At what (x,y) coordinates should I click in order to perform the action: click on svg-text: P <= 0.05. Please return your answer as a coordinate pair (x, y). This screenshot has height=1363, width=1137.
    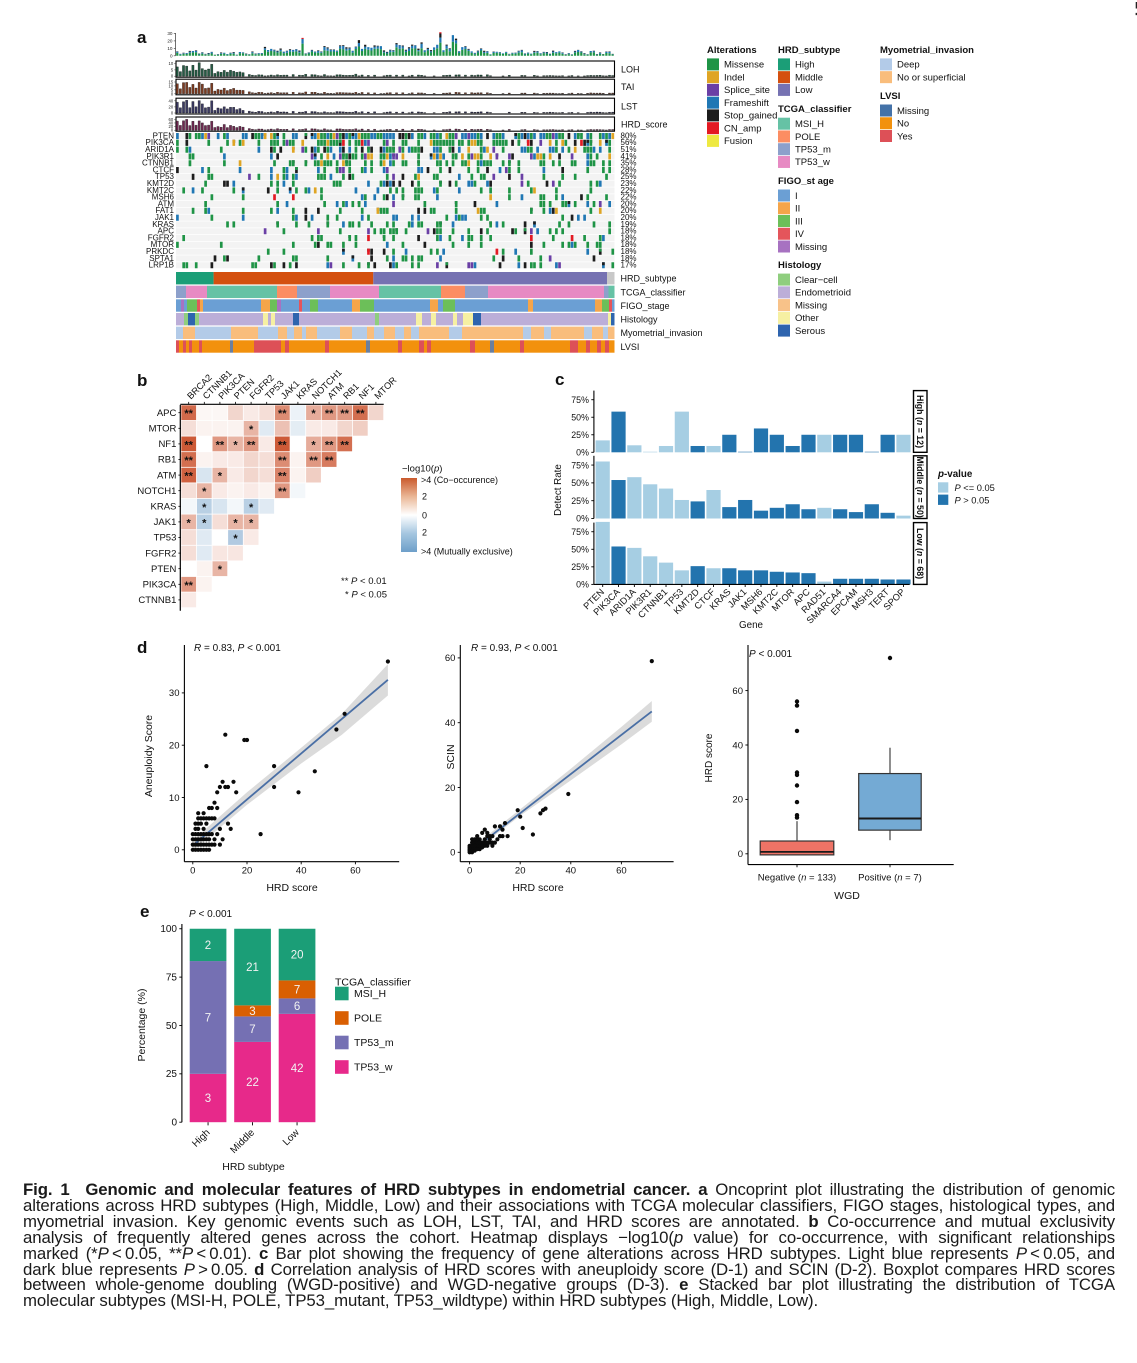
    Looking at the image, I should click on (975, 488).